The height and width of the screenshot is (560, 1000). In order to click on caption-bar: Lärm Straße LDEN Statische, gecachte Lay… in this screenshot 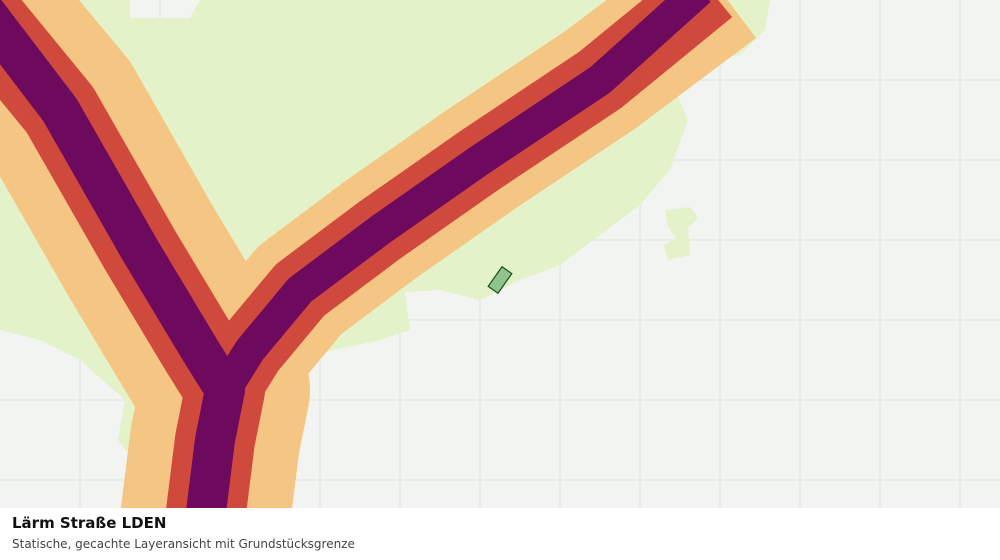, I will do `click(500, 534)`.